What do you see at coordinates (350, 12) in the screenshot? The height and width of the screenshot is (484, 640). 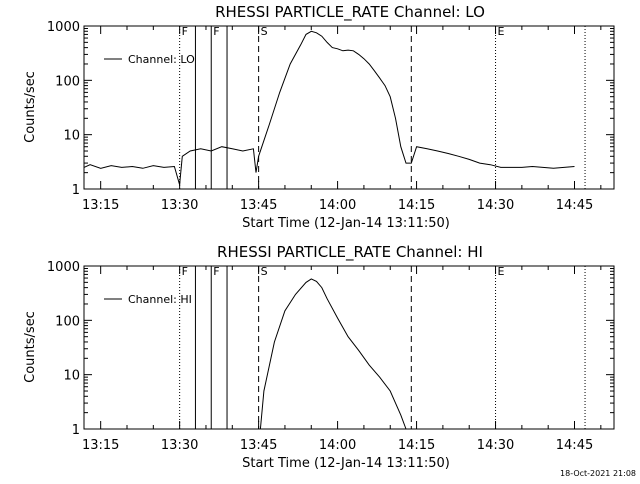 I see `chart-title: RHESSI PARTICLE_RATE Channel: LO` at bounding box center [350, 12].